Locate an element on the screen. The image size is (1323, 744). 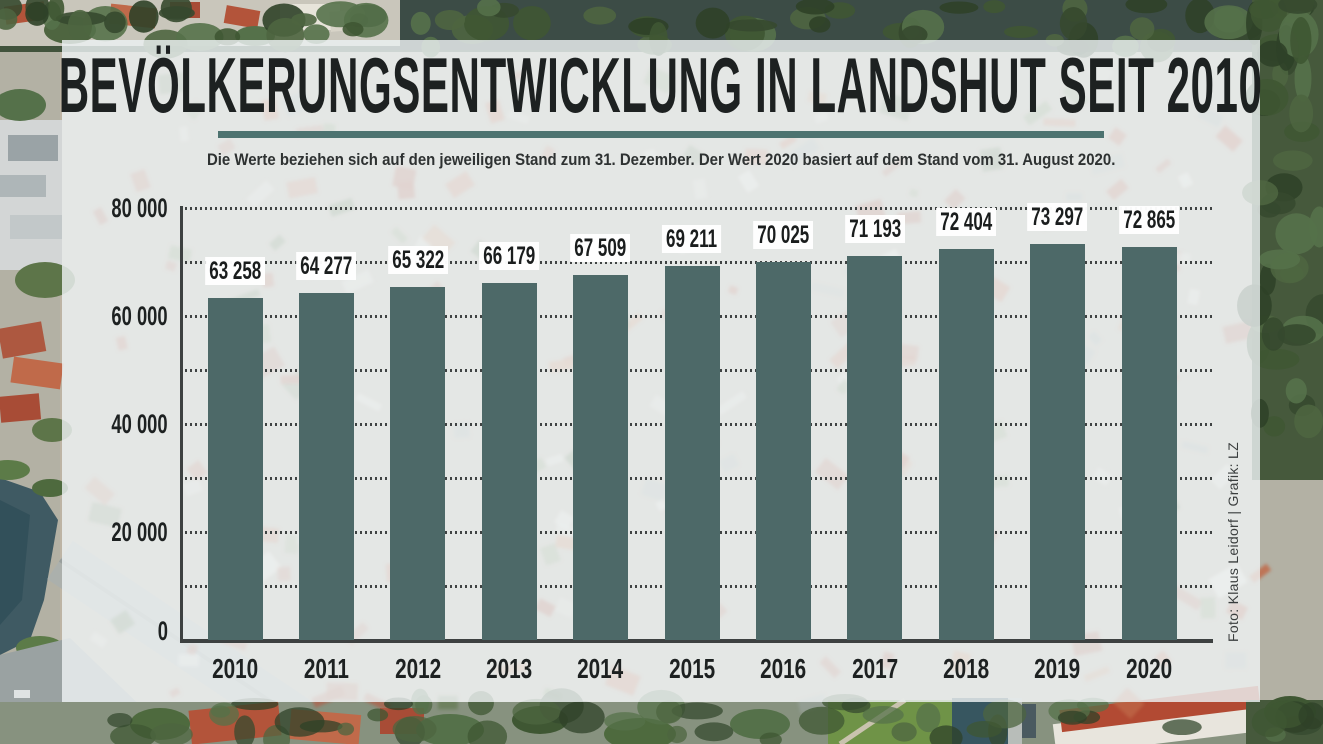
bar-2012 is located at coordinates (418, 463).